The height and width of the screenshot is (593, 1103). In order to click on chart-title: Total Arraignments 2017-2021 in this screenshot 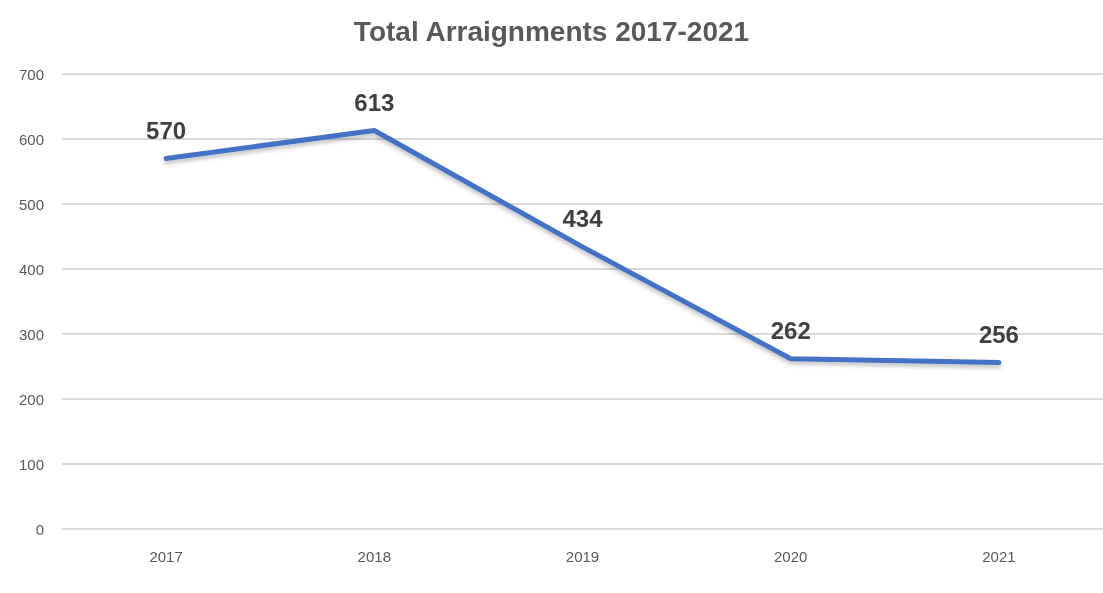, I will do `click(551, 31)`.